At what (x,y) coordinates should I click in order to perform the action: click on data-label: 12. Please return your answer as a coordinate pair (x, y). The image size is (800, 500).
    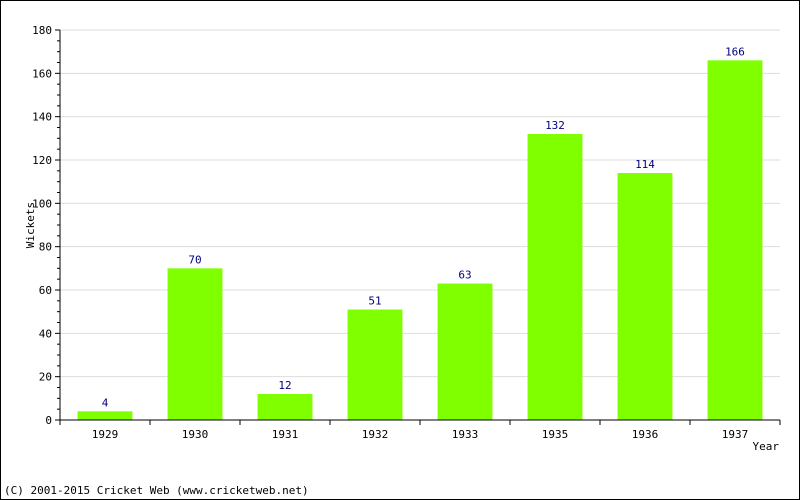
    Looking at the image, I should click on (284, 385).